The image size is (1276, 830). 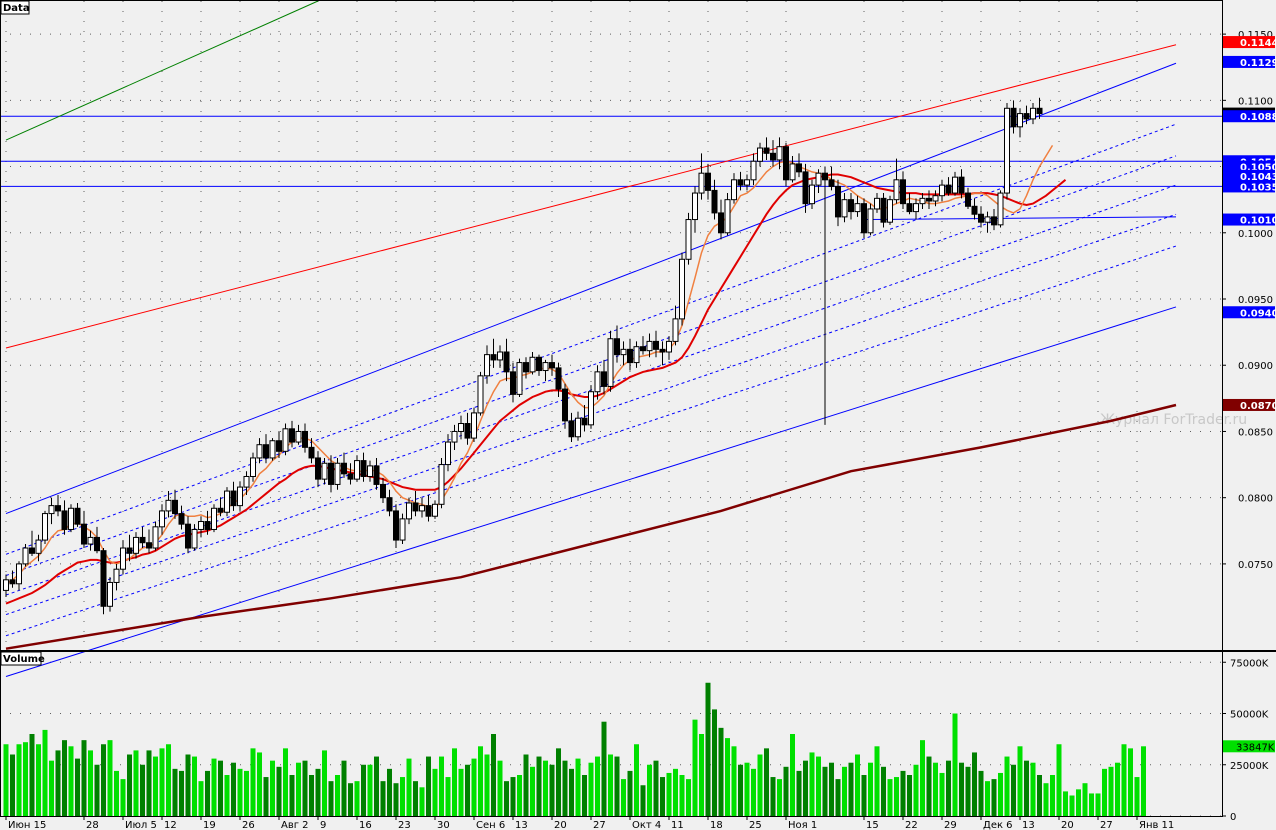 What do you see at coordinates (1067, 825) in the screenshot?
I see `time-axis-label: 20` at bounding box center [1067, 825].